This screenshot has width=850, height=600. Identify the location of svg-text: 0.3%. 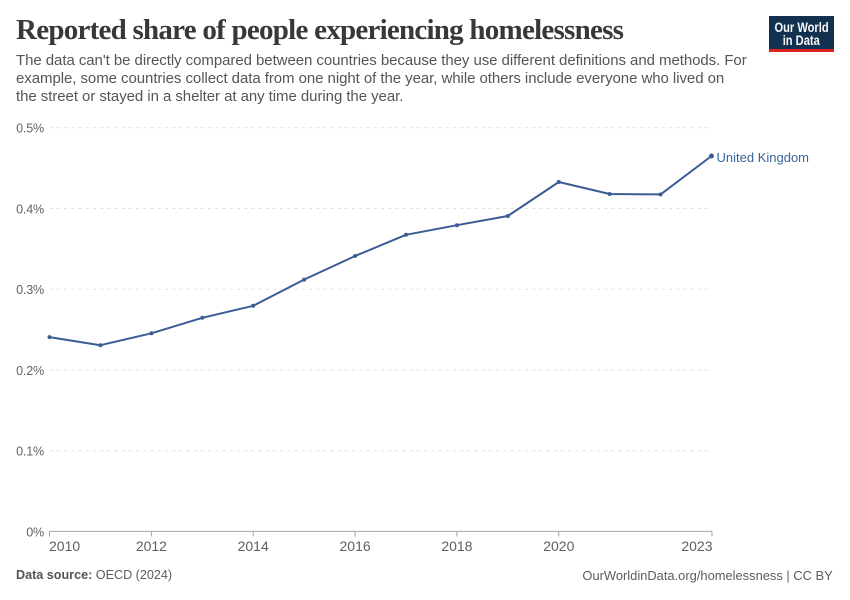
(30, 290).